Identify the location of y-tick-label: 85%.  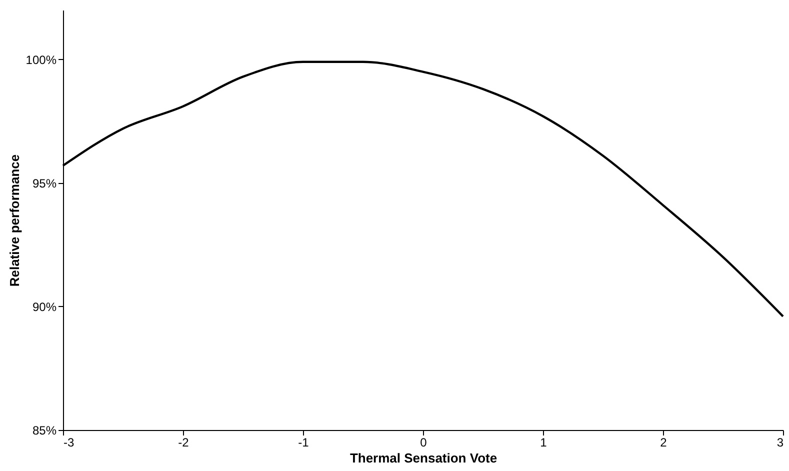
(44, 431).